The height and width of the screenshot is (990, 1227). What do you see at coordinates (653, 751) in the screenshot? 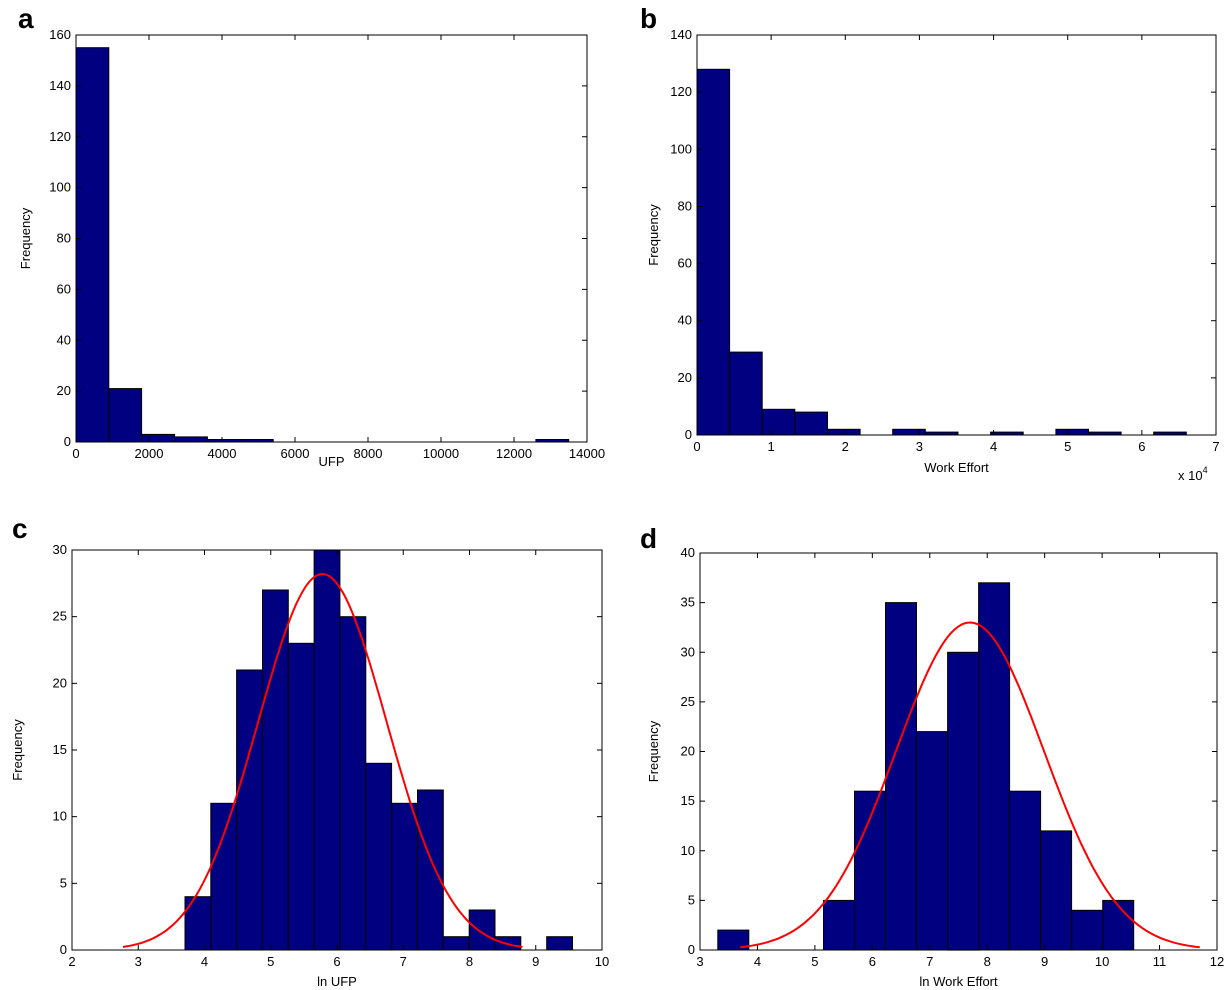
I see `panel-d-y-axis-label: Frequency` at bounding box center [653, 751].